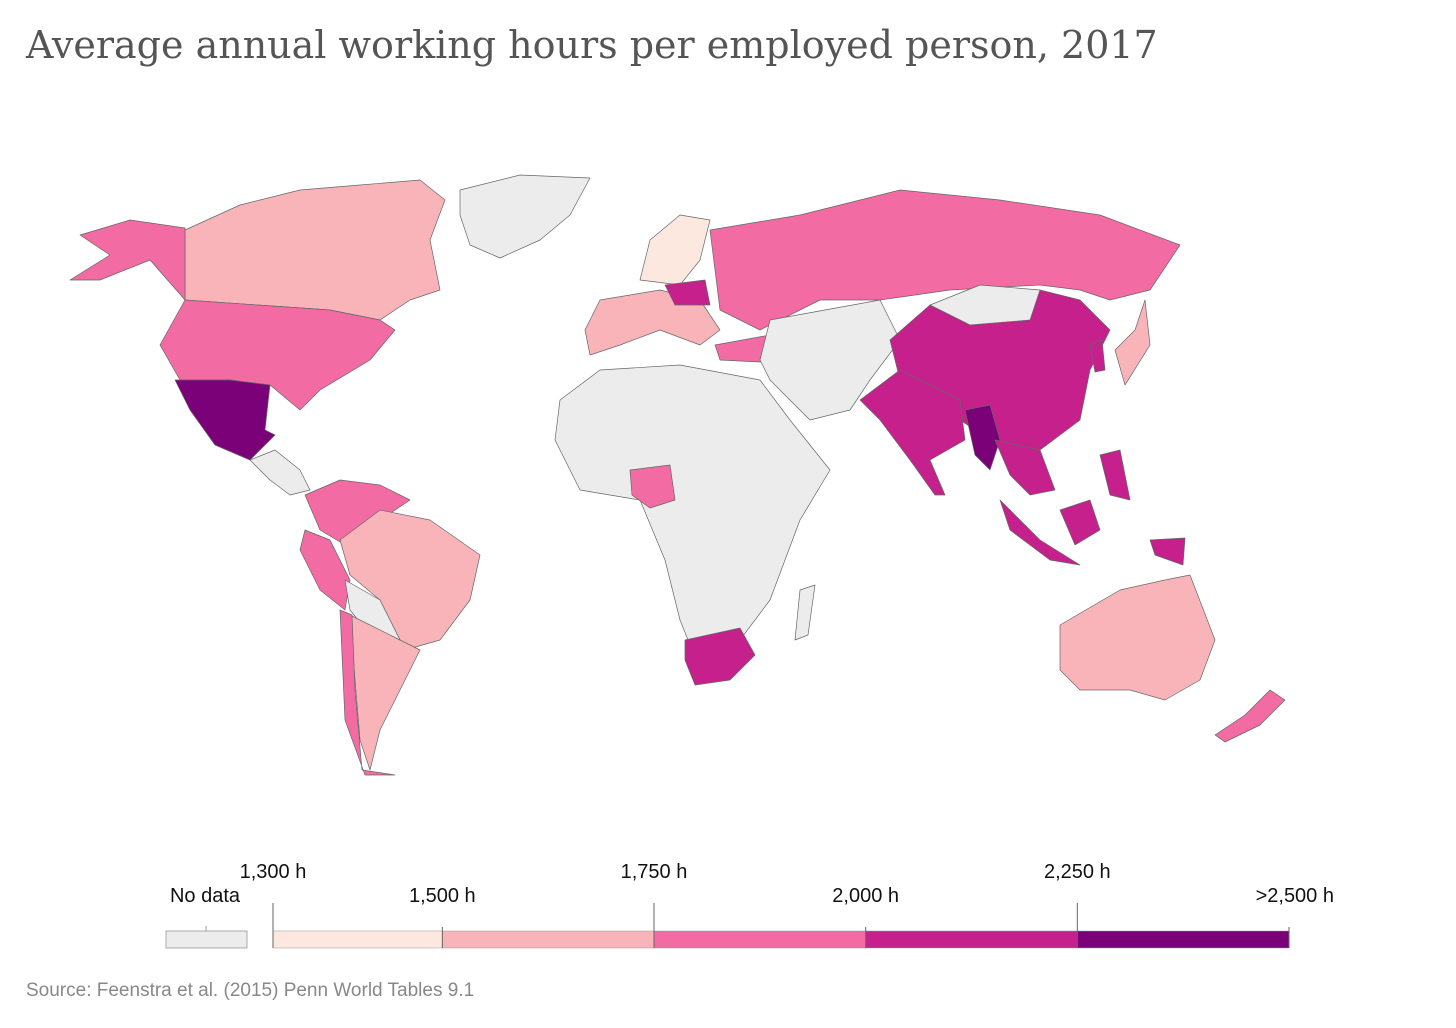 The image size is (1456, 1028). I want to click on legend-tick-label: 2,000 h, so click(865, 896).